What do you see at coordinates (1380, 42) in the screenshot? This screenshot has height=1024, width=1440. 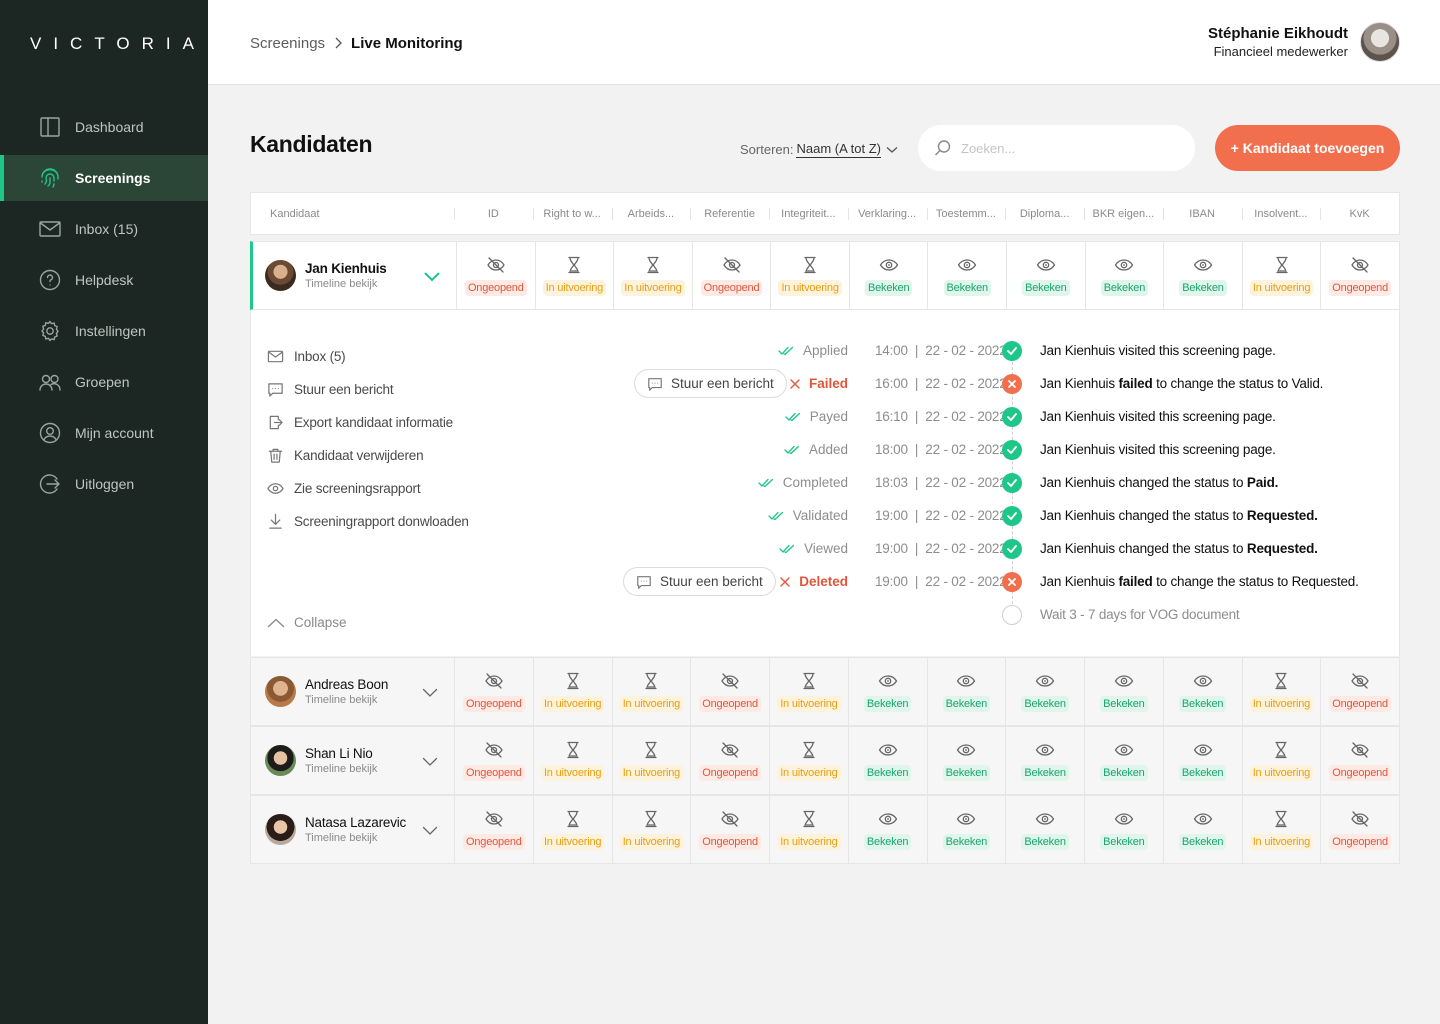 I see `user-avatar` at bounding box center [1380, 42].